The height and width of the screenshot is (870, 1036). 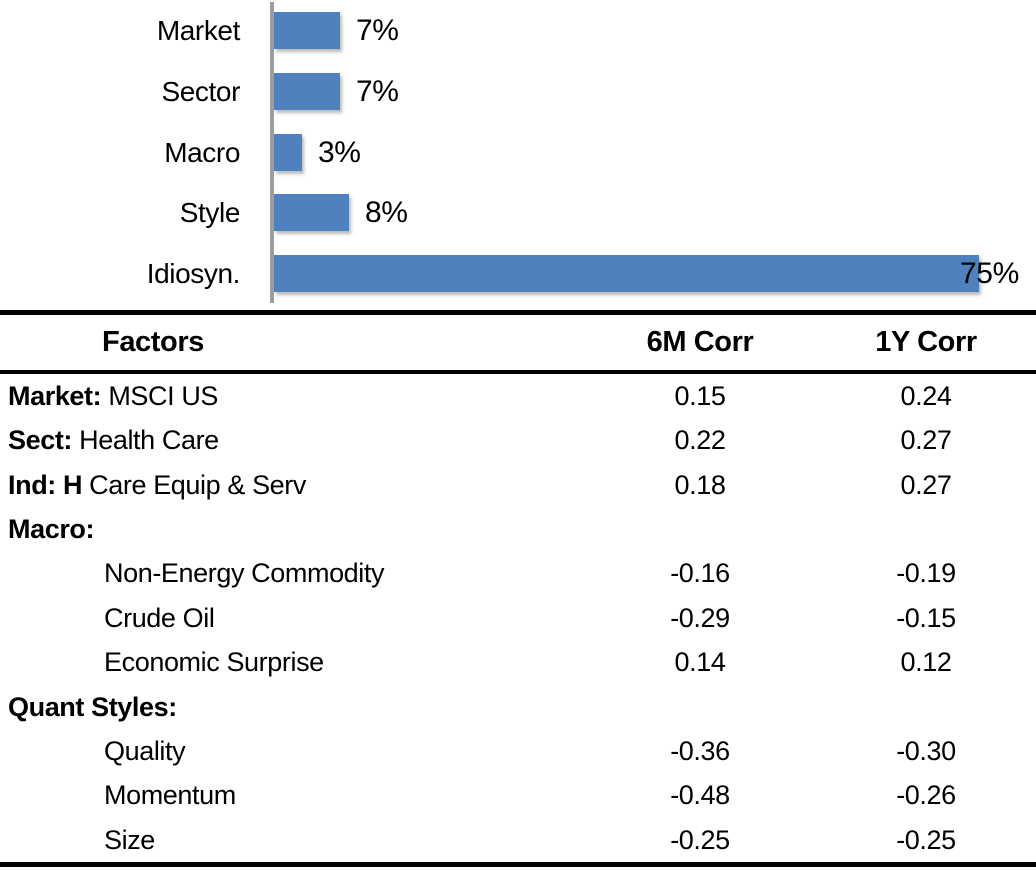 I want to click on bar-style, so click(x=311, y=212).